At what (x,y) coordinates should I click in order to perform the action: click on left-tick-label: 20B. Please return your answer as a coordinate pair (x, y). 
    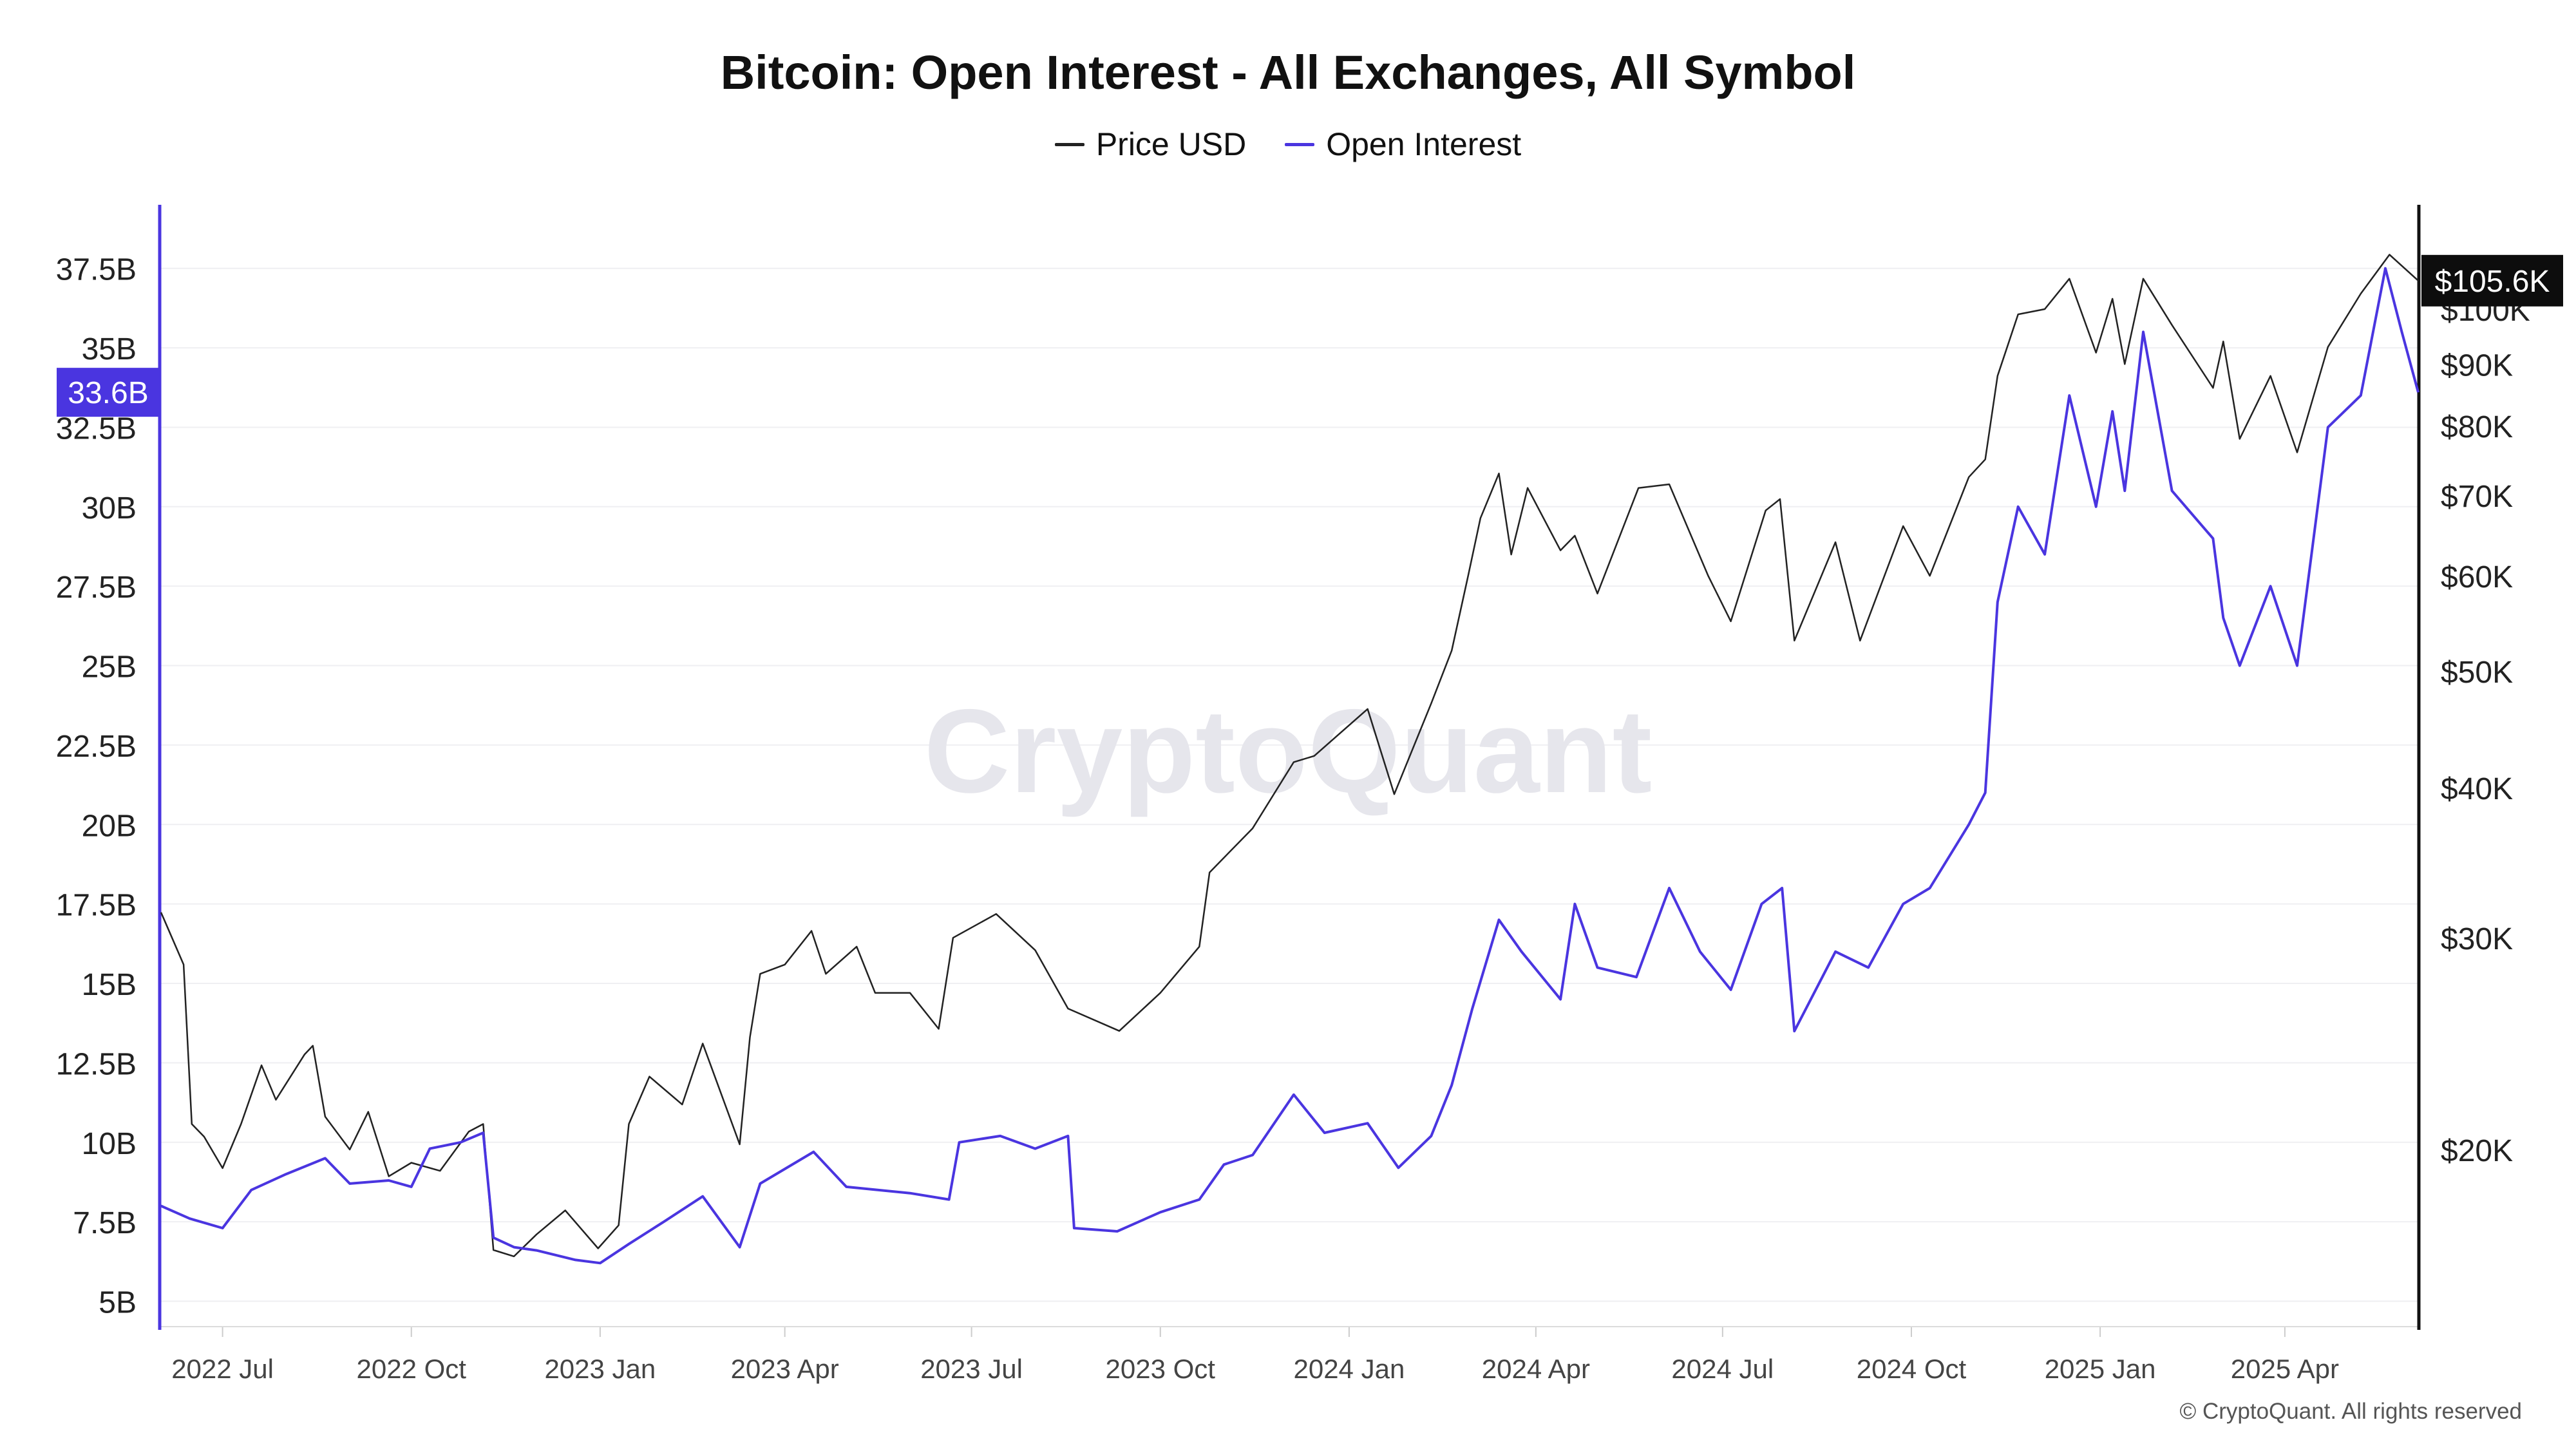
    Looking at the image, I should click on (109, 826).